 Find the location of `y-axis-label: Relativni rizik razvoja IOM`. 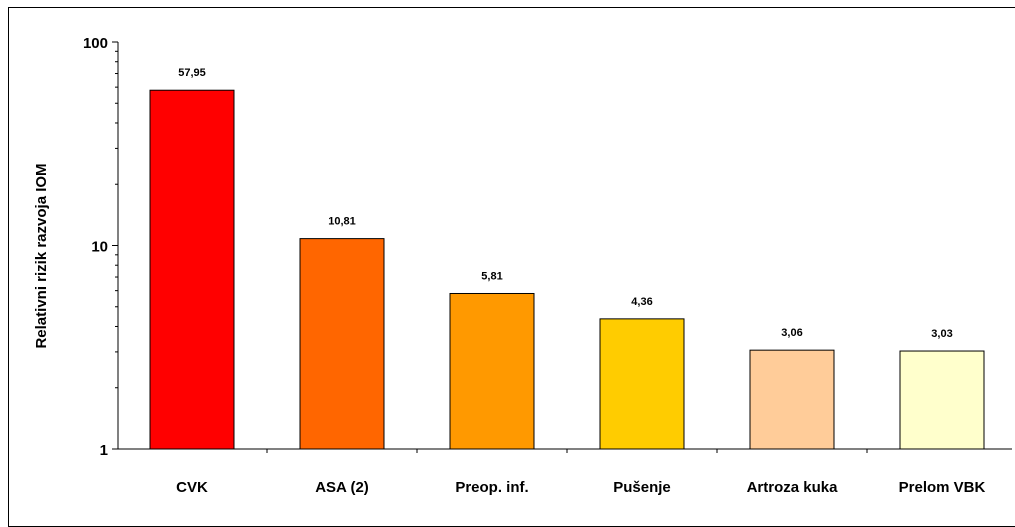

y-axis-label: Relativni rizik razvoja IOM is located at coordinates (41, 255).